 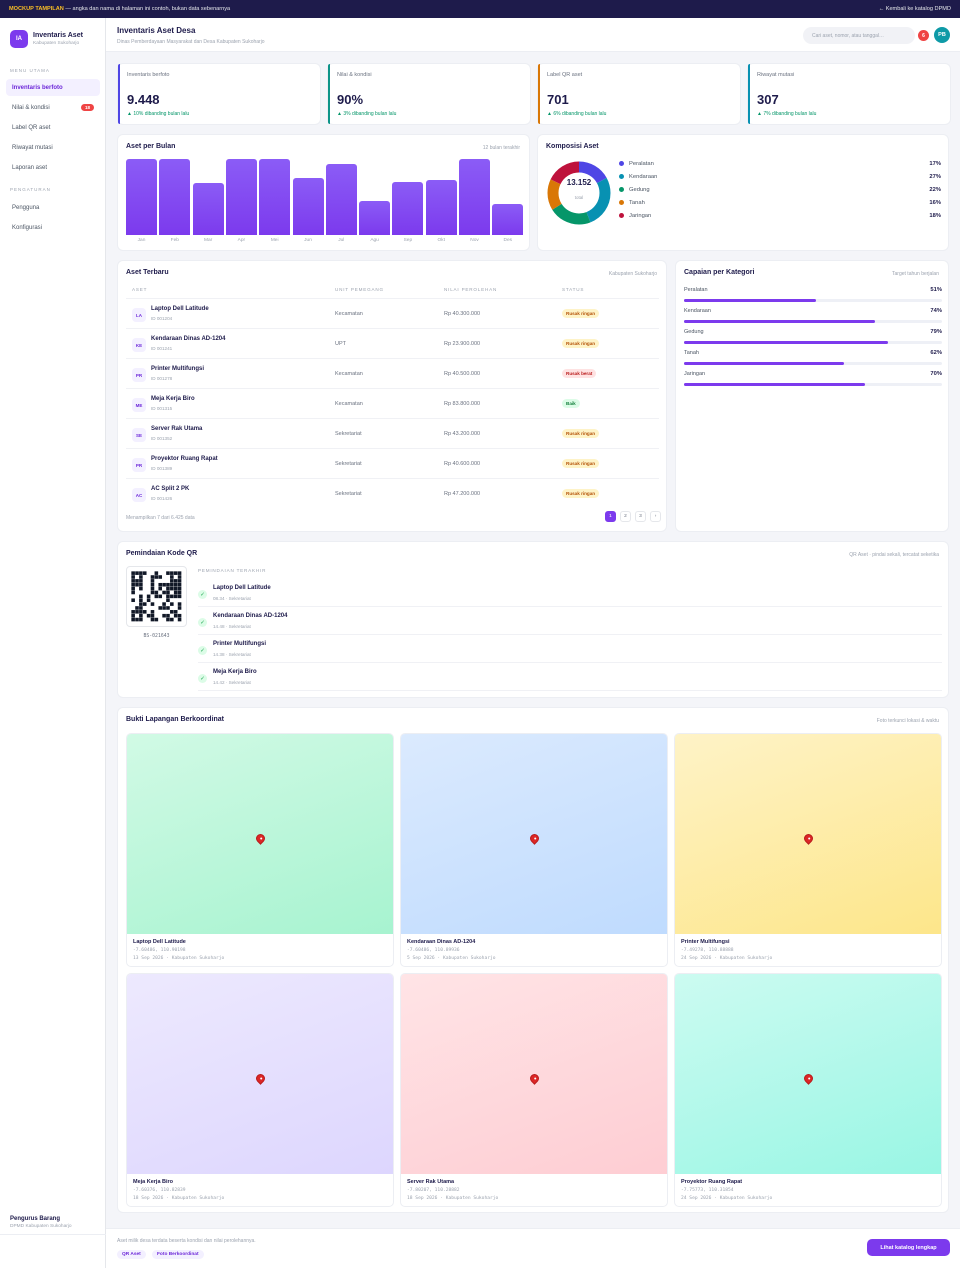 What do you see at coordinates (640, 516) in the screenshot?
I see `page-button: 3` at bounding box center [640, 516].